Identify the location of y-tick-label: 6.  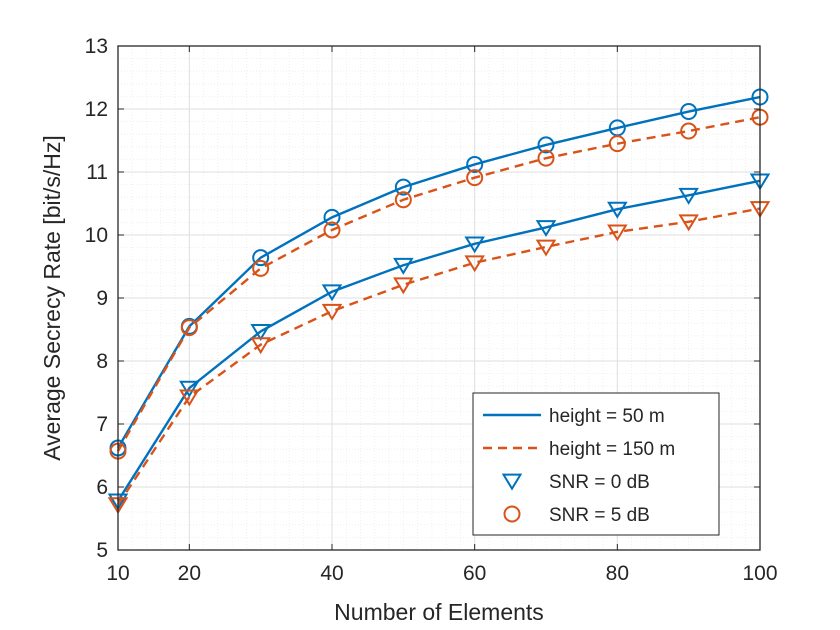
(102, 487).